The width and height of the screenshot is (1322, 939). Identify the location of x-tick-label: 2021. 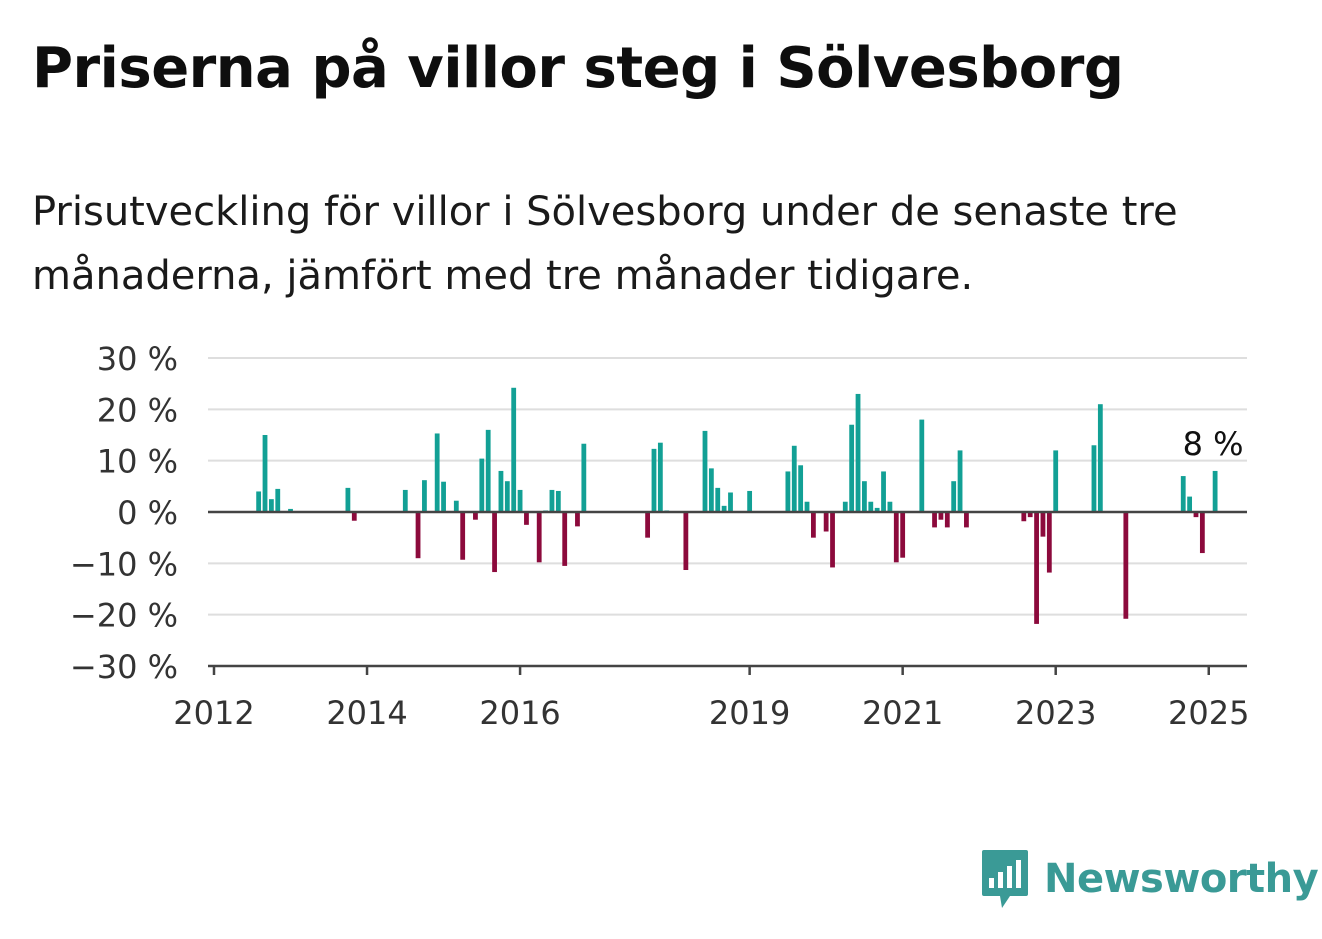
(902, 713).